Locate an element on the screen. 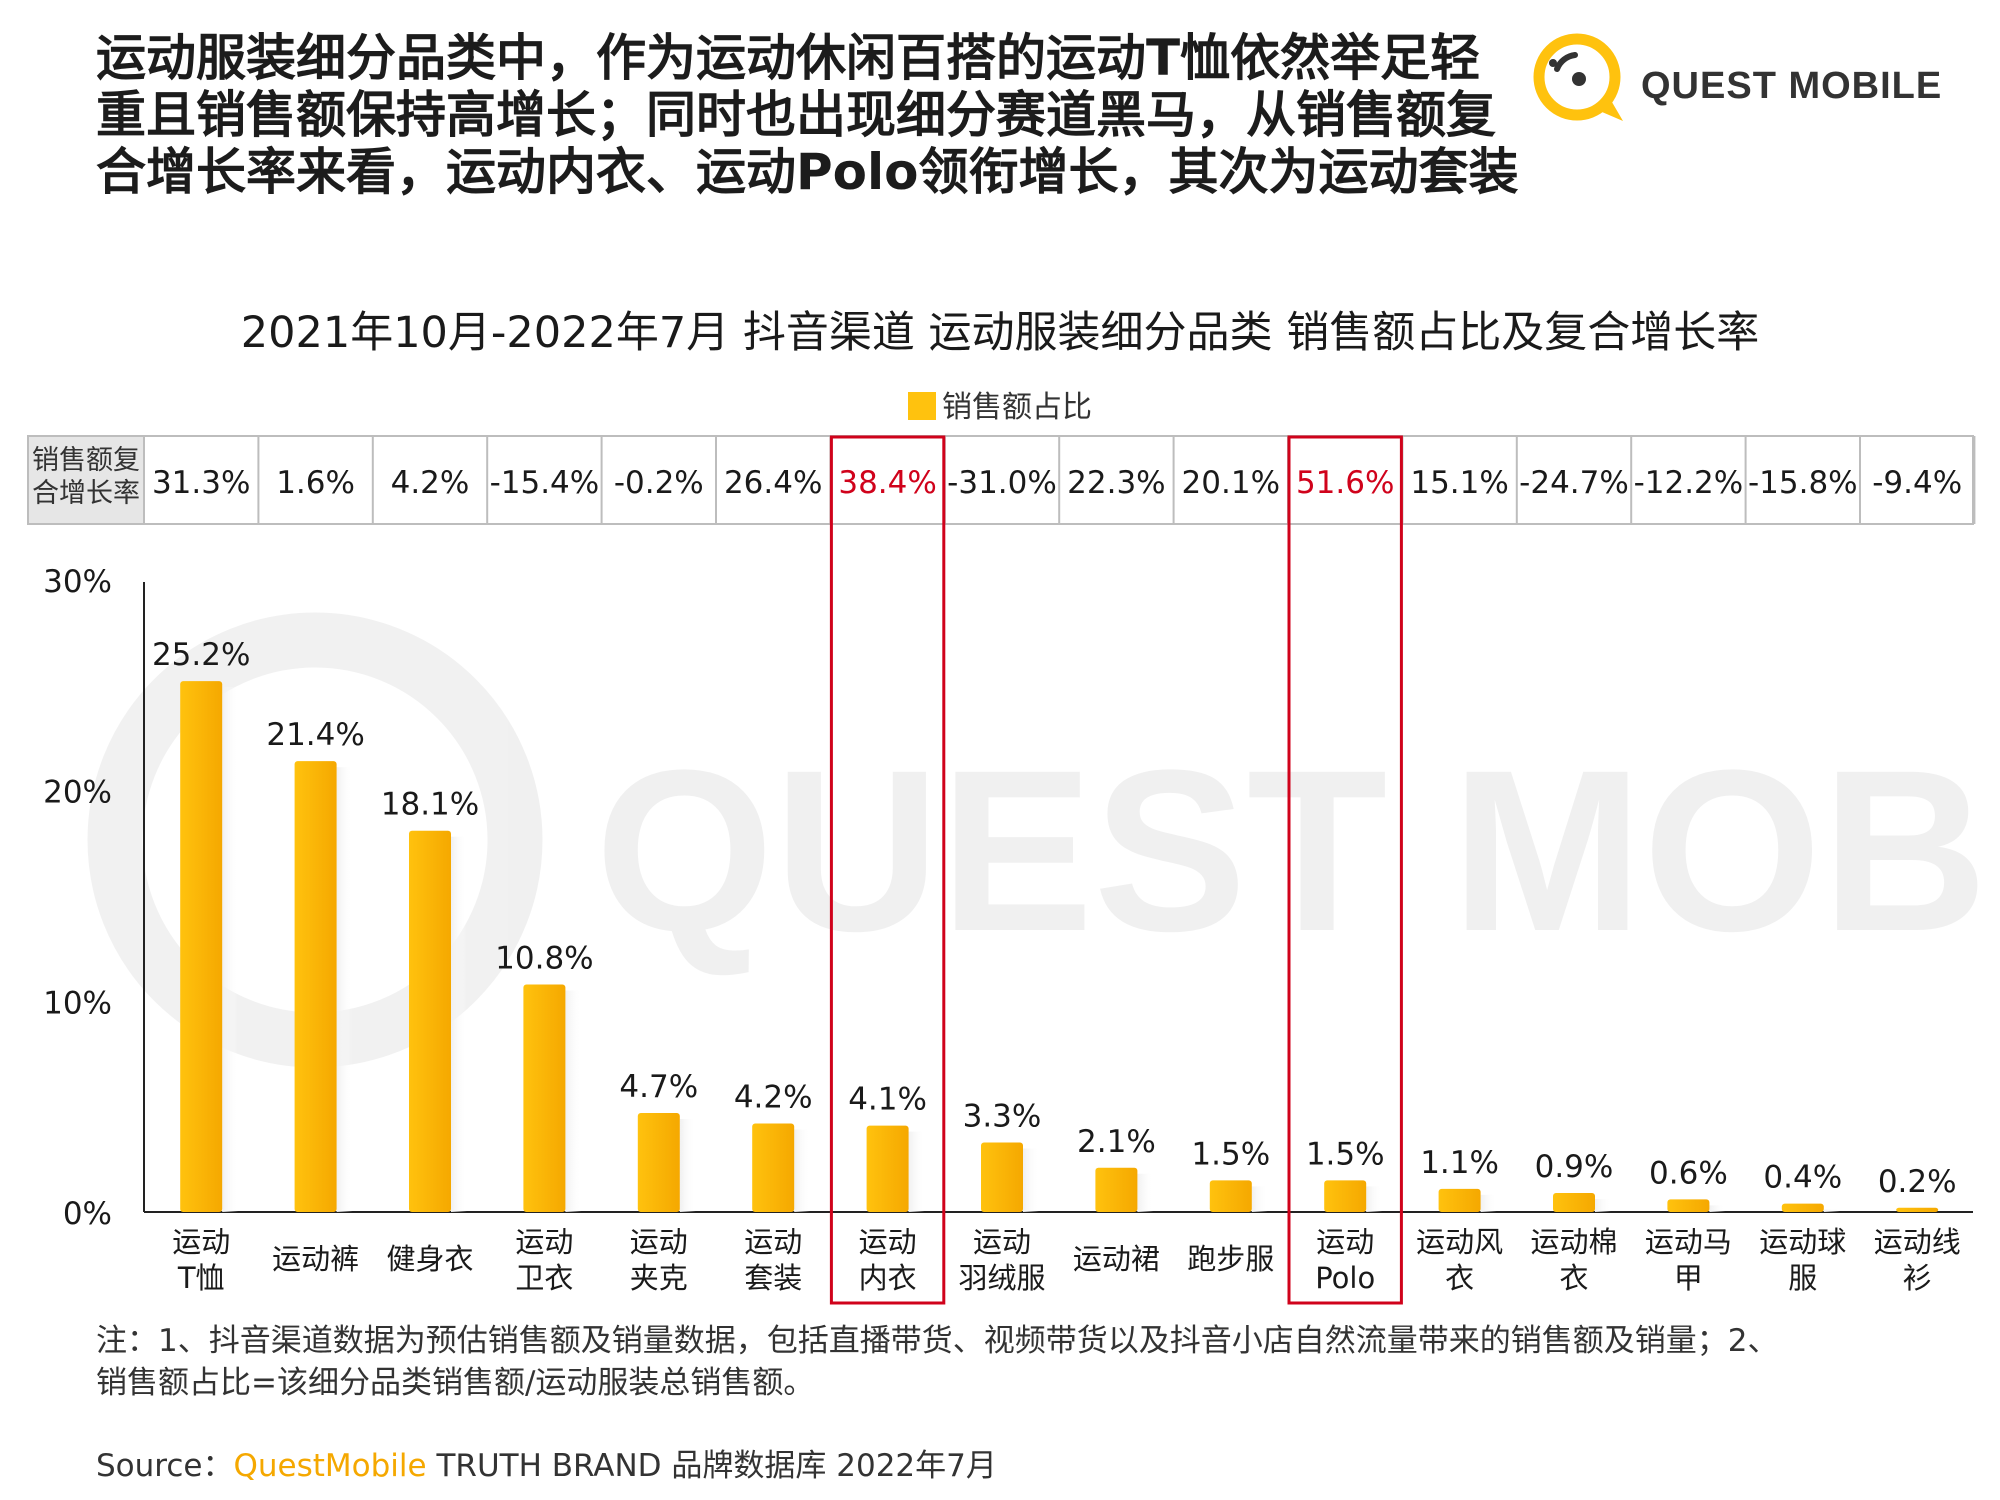 Image resolution: width=2000 pixels, height=1500 pixels. category-label: Polo is located at coordinates (1345, 1278).